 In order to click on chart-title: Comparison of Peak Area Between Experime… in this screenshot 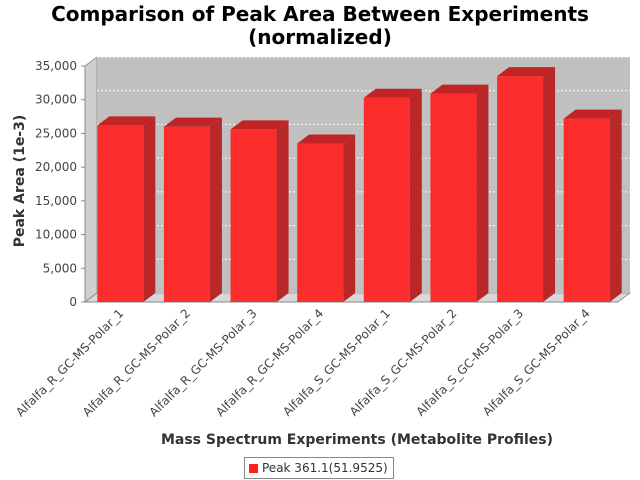, I will do `click(320, 25)`.